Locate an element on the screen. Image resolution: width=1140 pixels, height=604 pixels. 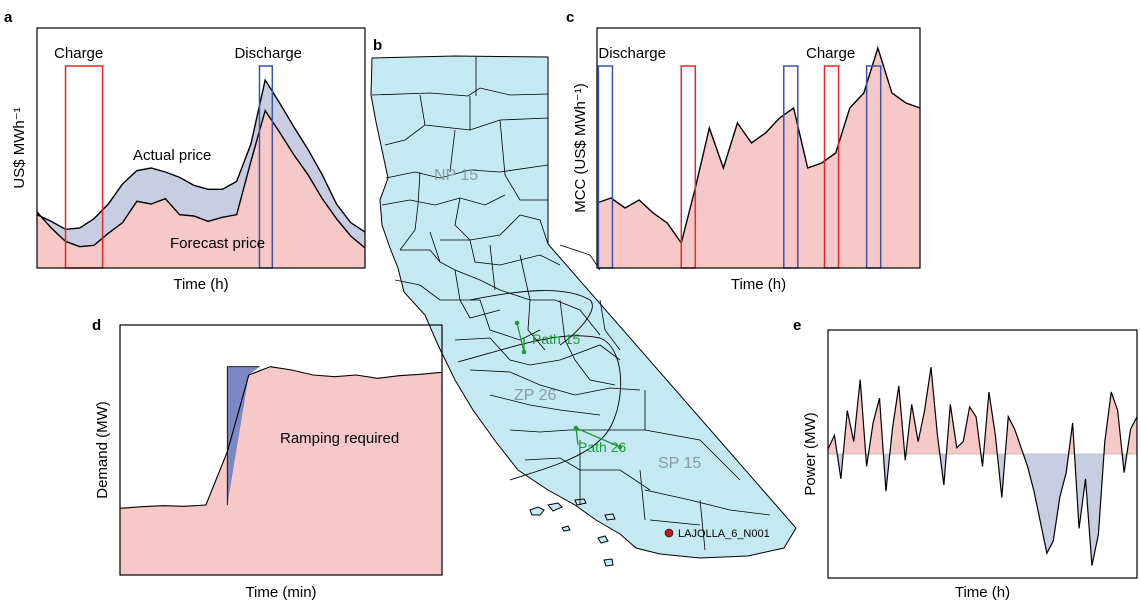
path-15: Path 15 is located at coordinates (547, 337).